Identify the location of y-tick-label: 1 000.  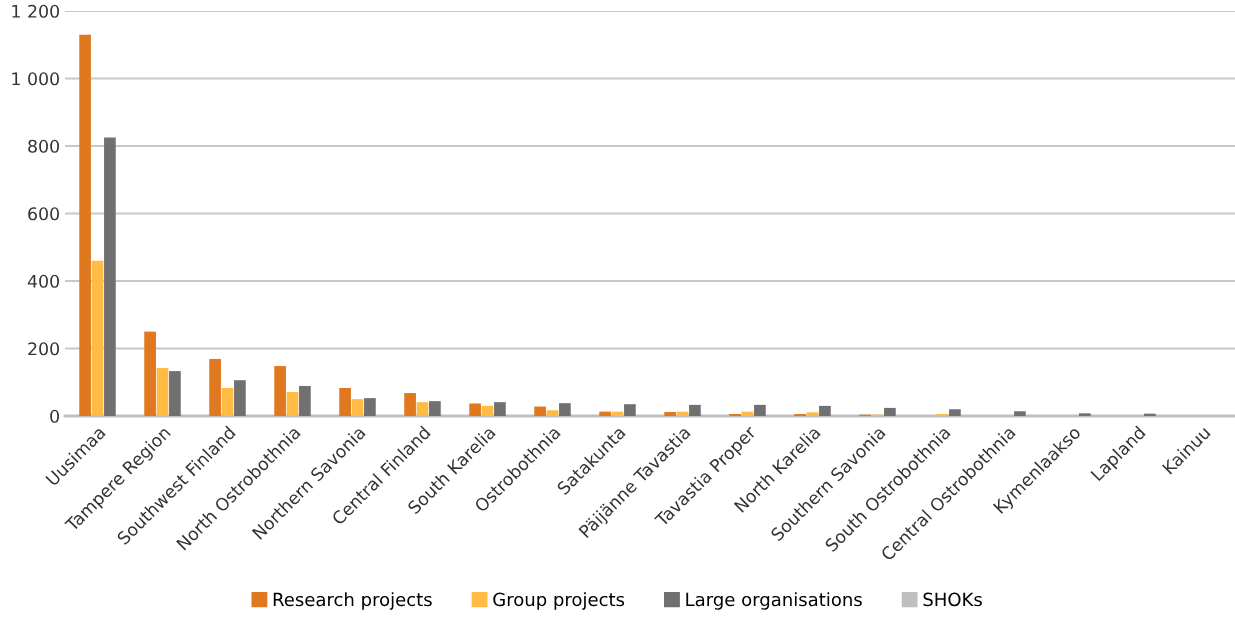
(35, 79).